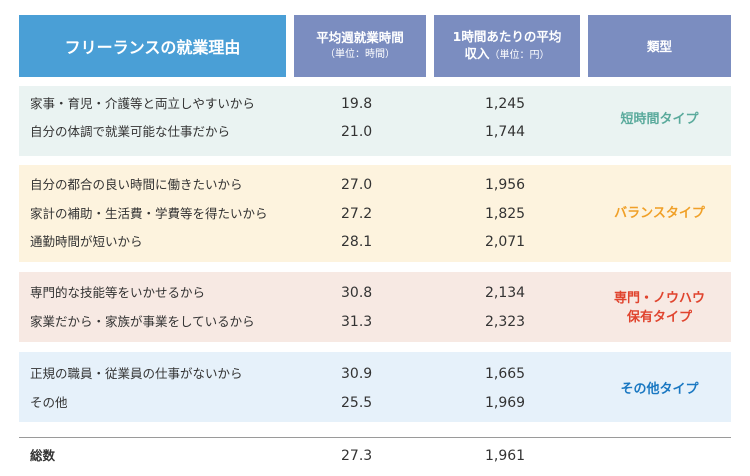 The width and height of the screenshot is (750, 476). I want to click on pay-value: 1,956, so click(505, 185).